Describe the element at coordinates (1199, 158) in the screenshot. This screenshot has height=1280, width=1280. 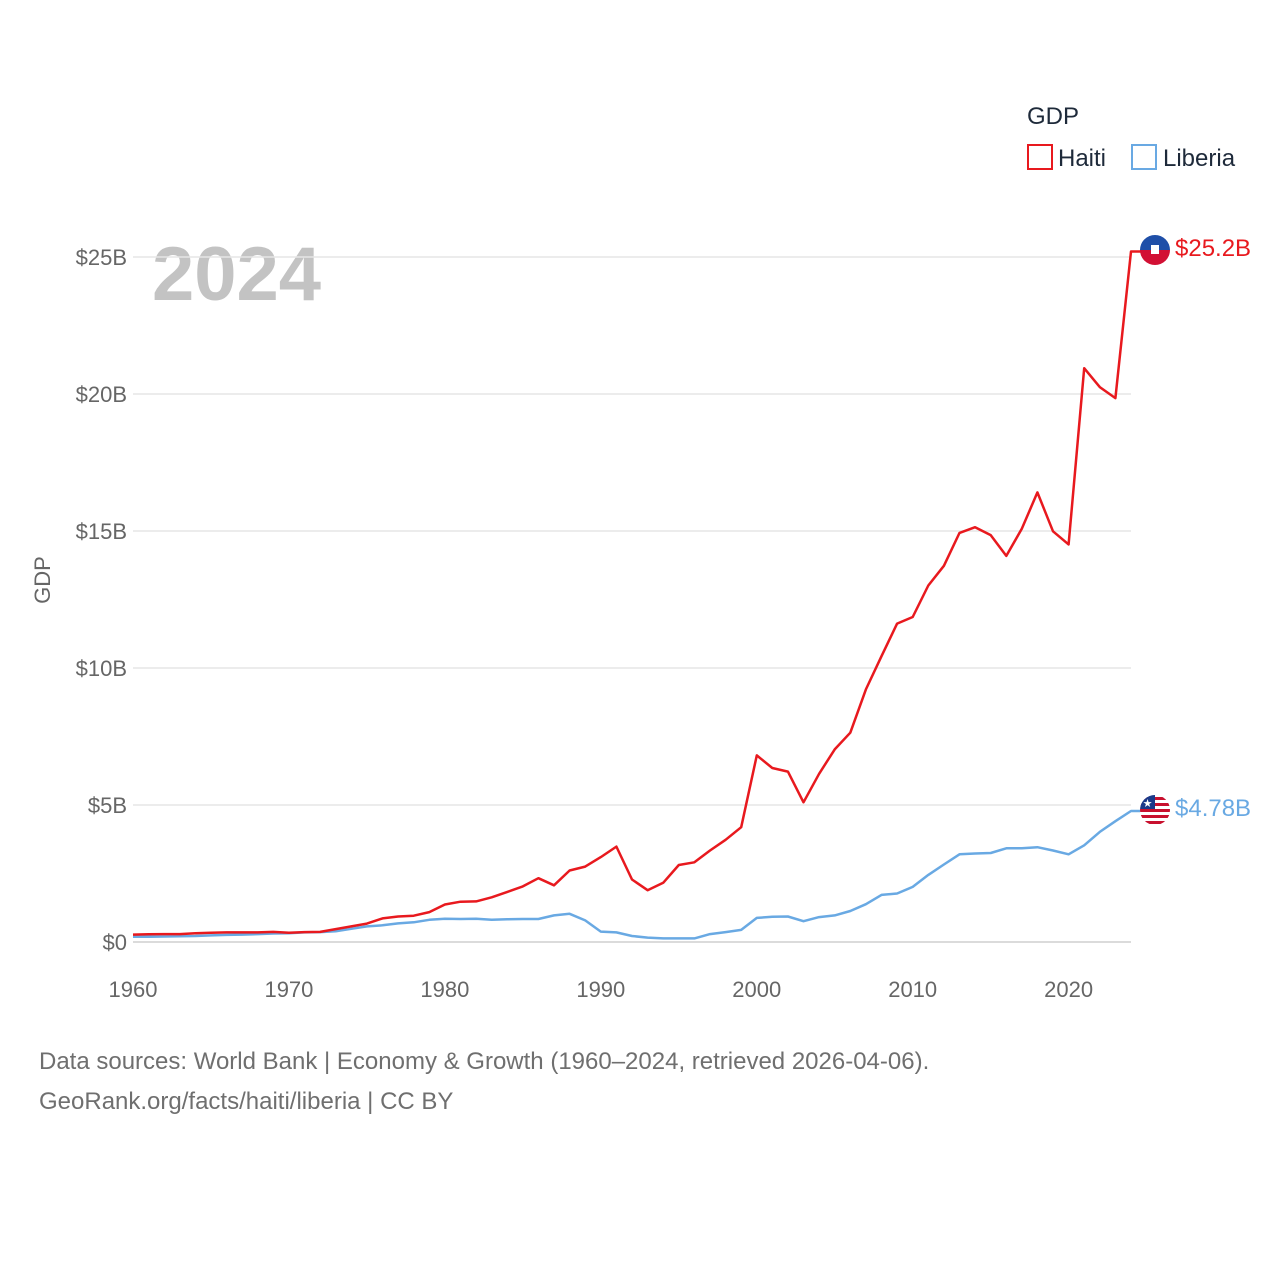
I see `legend-label-liberia: Liberia` at that location.